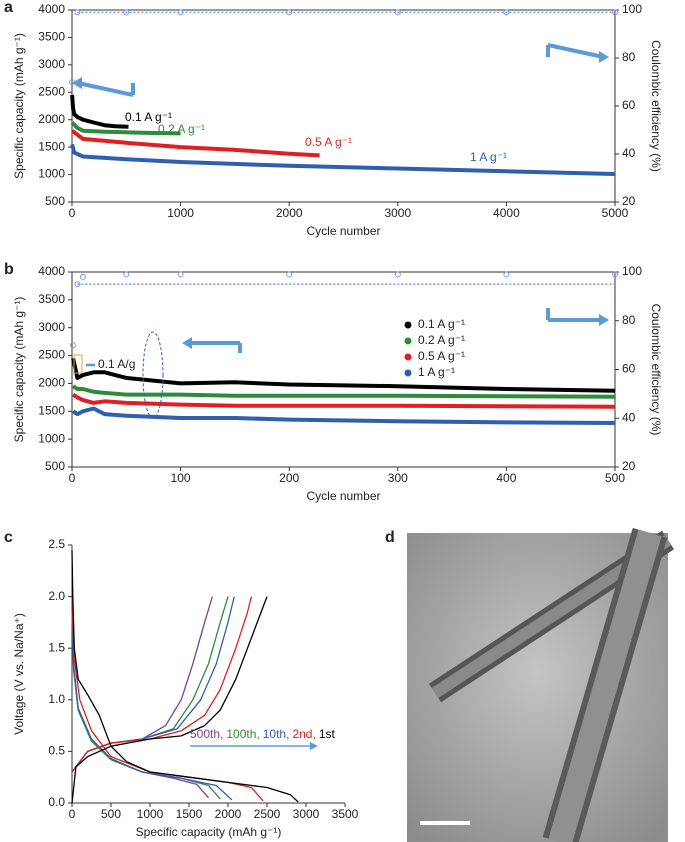 The height and width of the screenshot is (842, 685). What do you see at coordinates (306, 814) in the screenshot?
I see `x-tick-label: 3000` at bounding box center [306, 814].